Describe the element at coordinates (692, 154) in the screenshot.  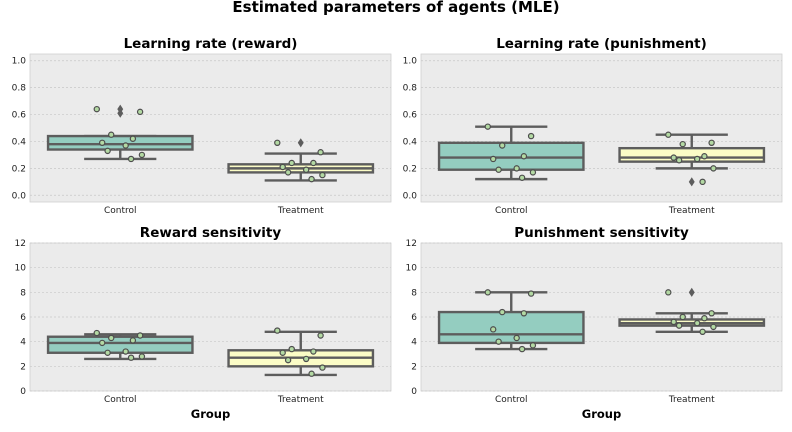
I see `box-treatment` at that location.